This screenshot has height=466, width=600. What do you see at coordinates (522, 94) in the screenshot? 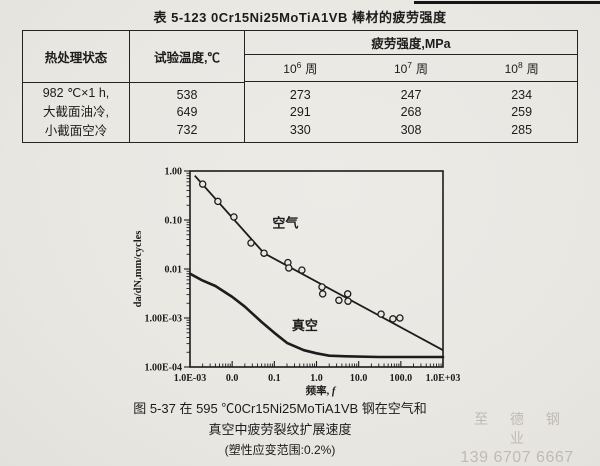
I see `table-cell: 234` at bounding box center [522, 94].